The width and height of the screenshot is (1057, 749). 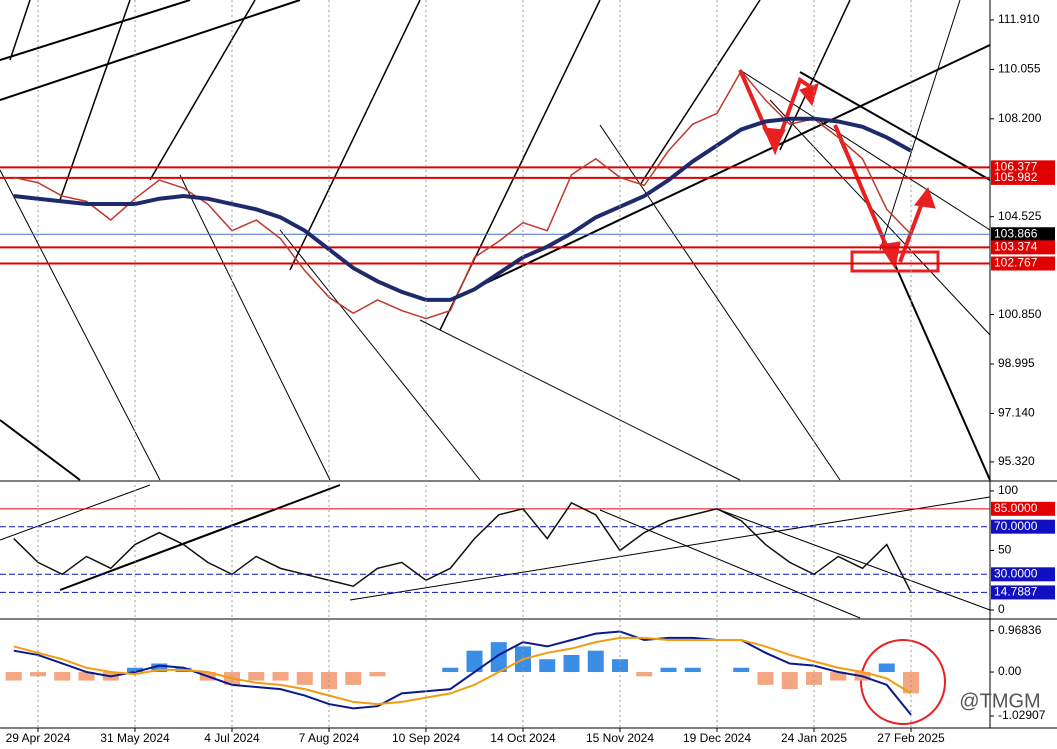 What do you see at coordinates (1020, 216) in the screenshot?
I see `y-tick-label: 104.525` at bounding box center [1020, 216].